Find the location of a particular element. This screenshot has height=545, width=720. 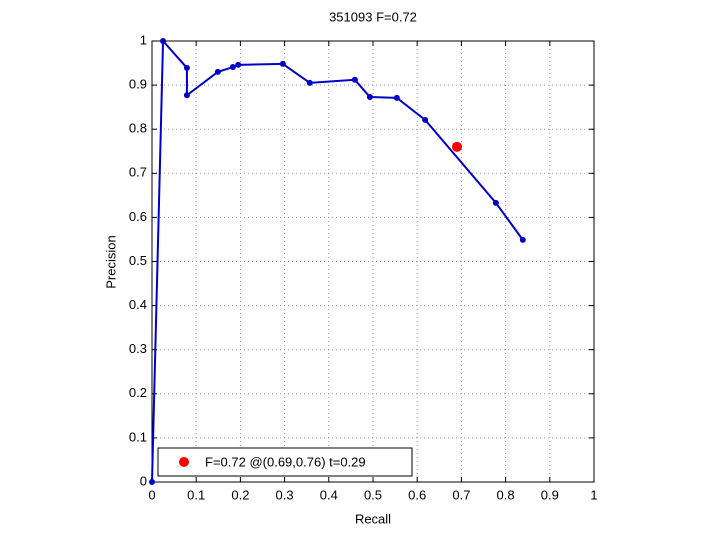

x-tick-label: 0.3 is located at coordinates (285, 494).